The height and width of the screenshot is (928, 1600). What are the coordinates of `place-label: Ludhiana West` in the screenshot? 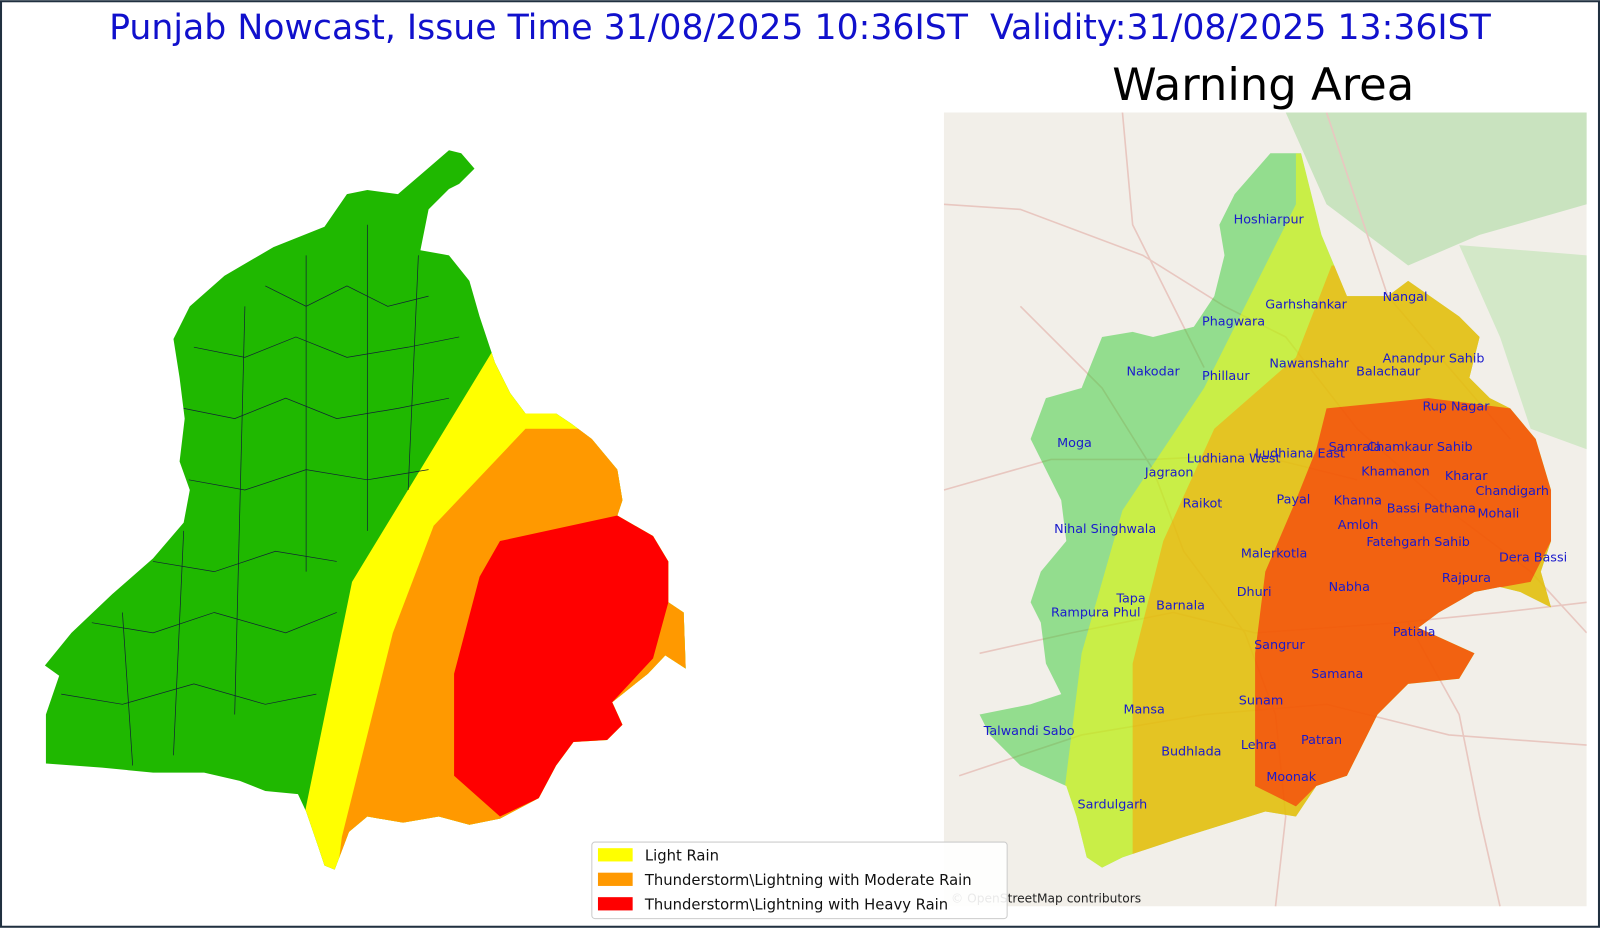 It's located at (1234, 458).